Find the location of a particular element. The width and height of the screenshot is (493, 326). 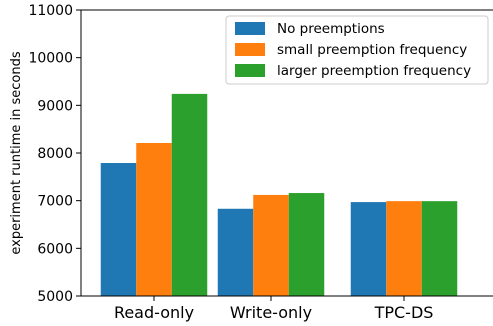

x-tick-label: Write-only is located at coordinates (271, 312).